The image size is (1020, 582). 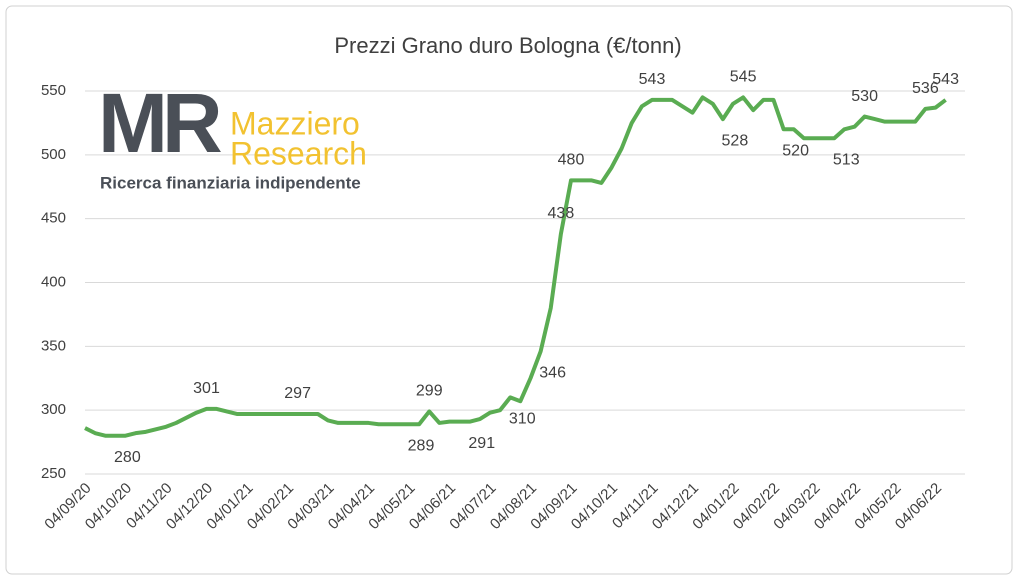 What do you see at coordinates (295, 123) in the screenshot?
I see `logo-name: Mazziero` at bounding box center [295, 123].